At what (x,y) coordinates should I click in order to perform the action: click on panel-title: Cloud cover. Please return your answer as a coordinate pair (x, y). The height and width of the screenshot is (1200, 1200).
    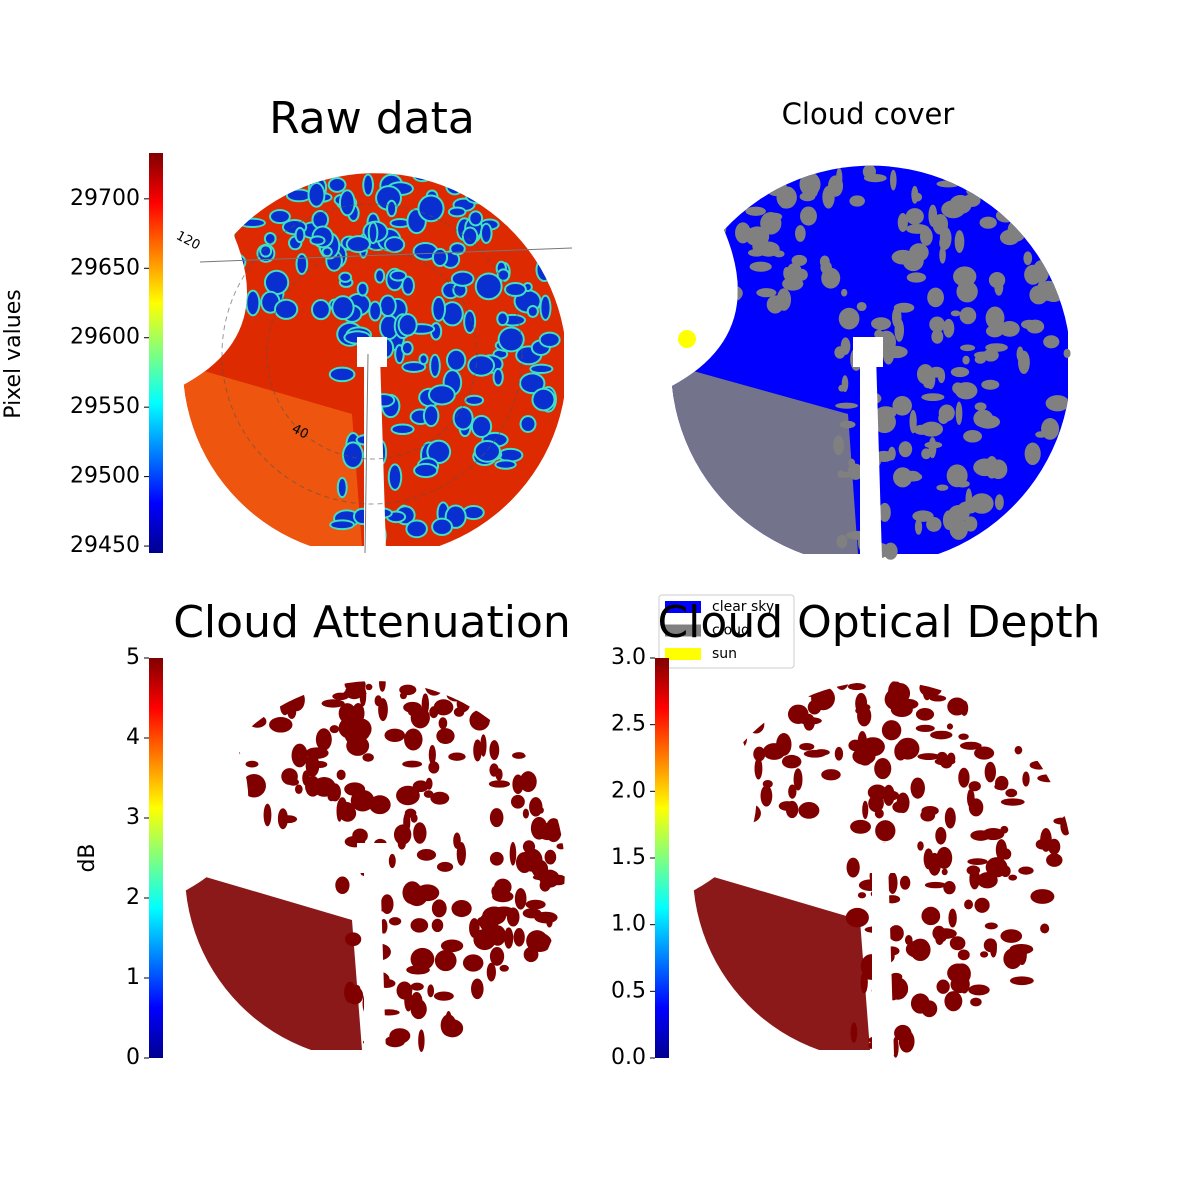
    Looking at the image, I should click on (868, 114).